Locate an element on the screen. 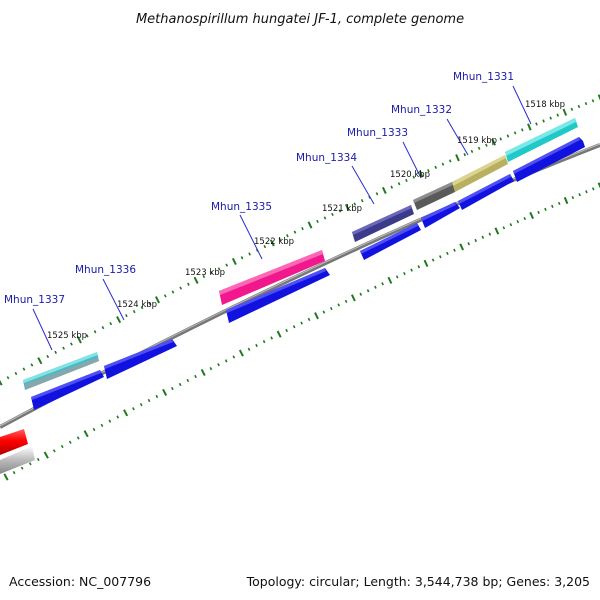 Image resolution: width=600 pixels, height=600 pixels. gene-label-mhun-1336: Mhun_1336 is located at coordinates (105, 270).